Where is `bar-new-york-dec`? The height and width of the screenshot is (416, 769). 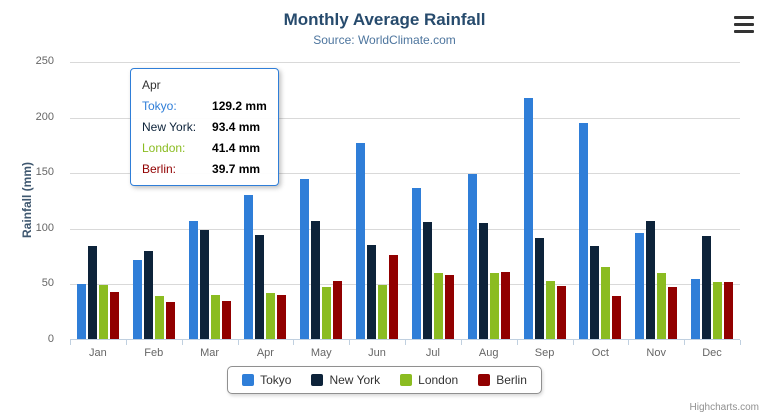
bar-new-york-dec is located at coordinates (707, 287).